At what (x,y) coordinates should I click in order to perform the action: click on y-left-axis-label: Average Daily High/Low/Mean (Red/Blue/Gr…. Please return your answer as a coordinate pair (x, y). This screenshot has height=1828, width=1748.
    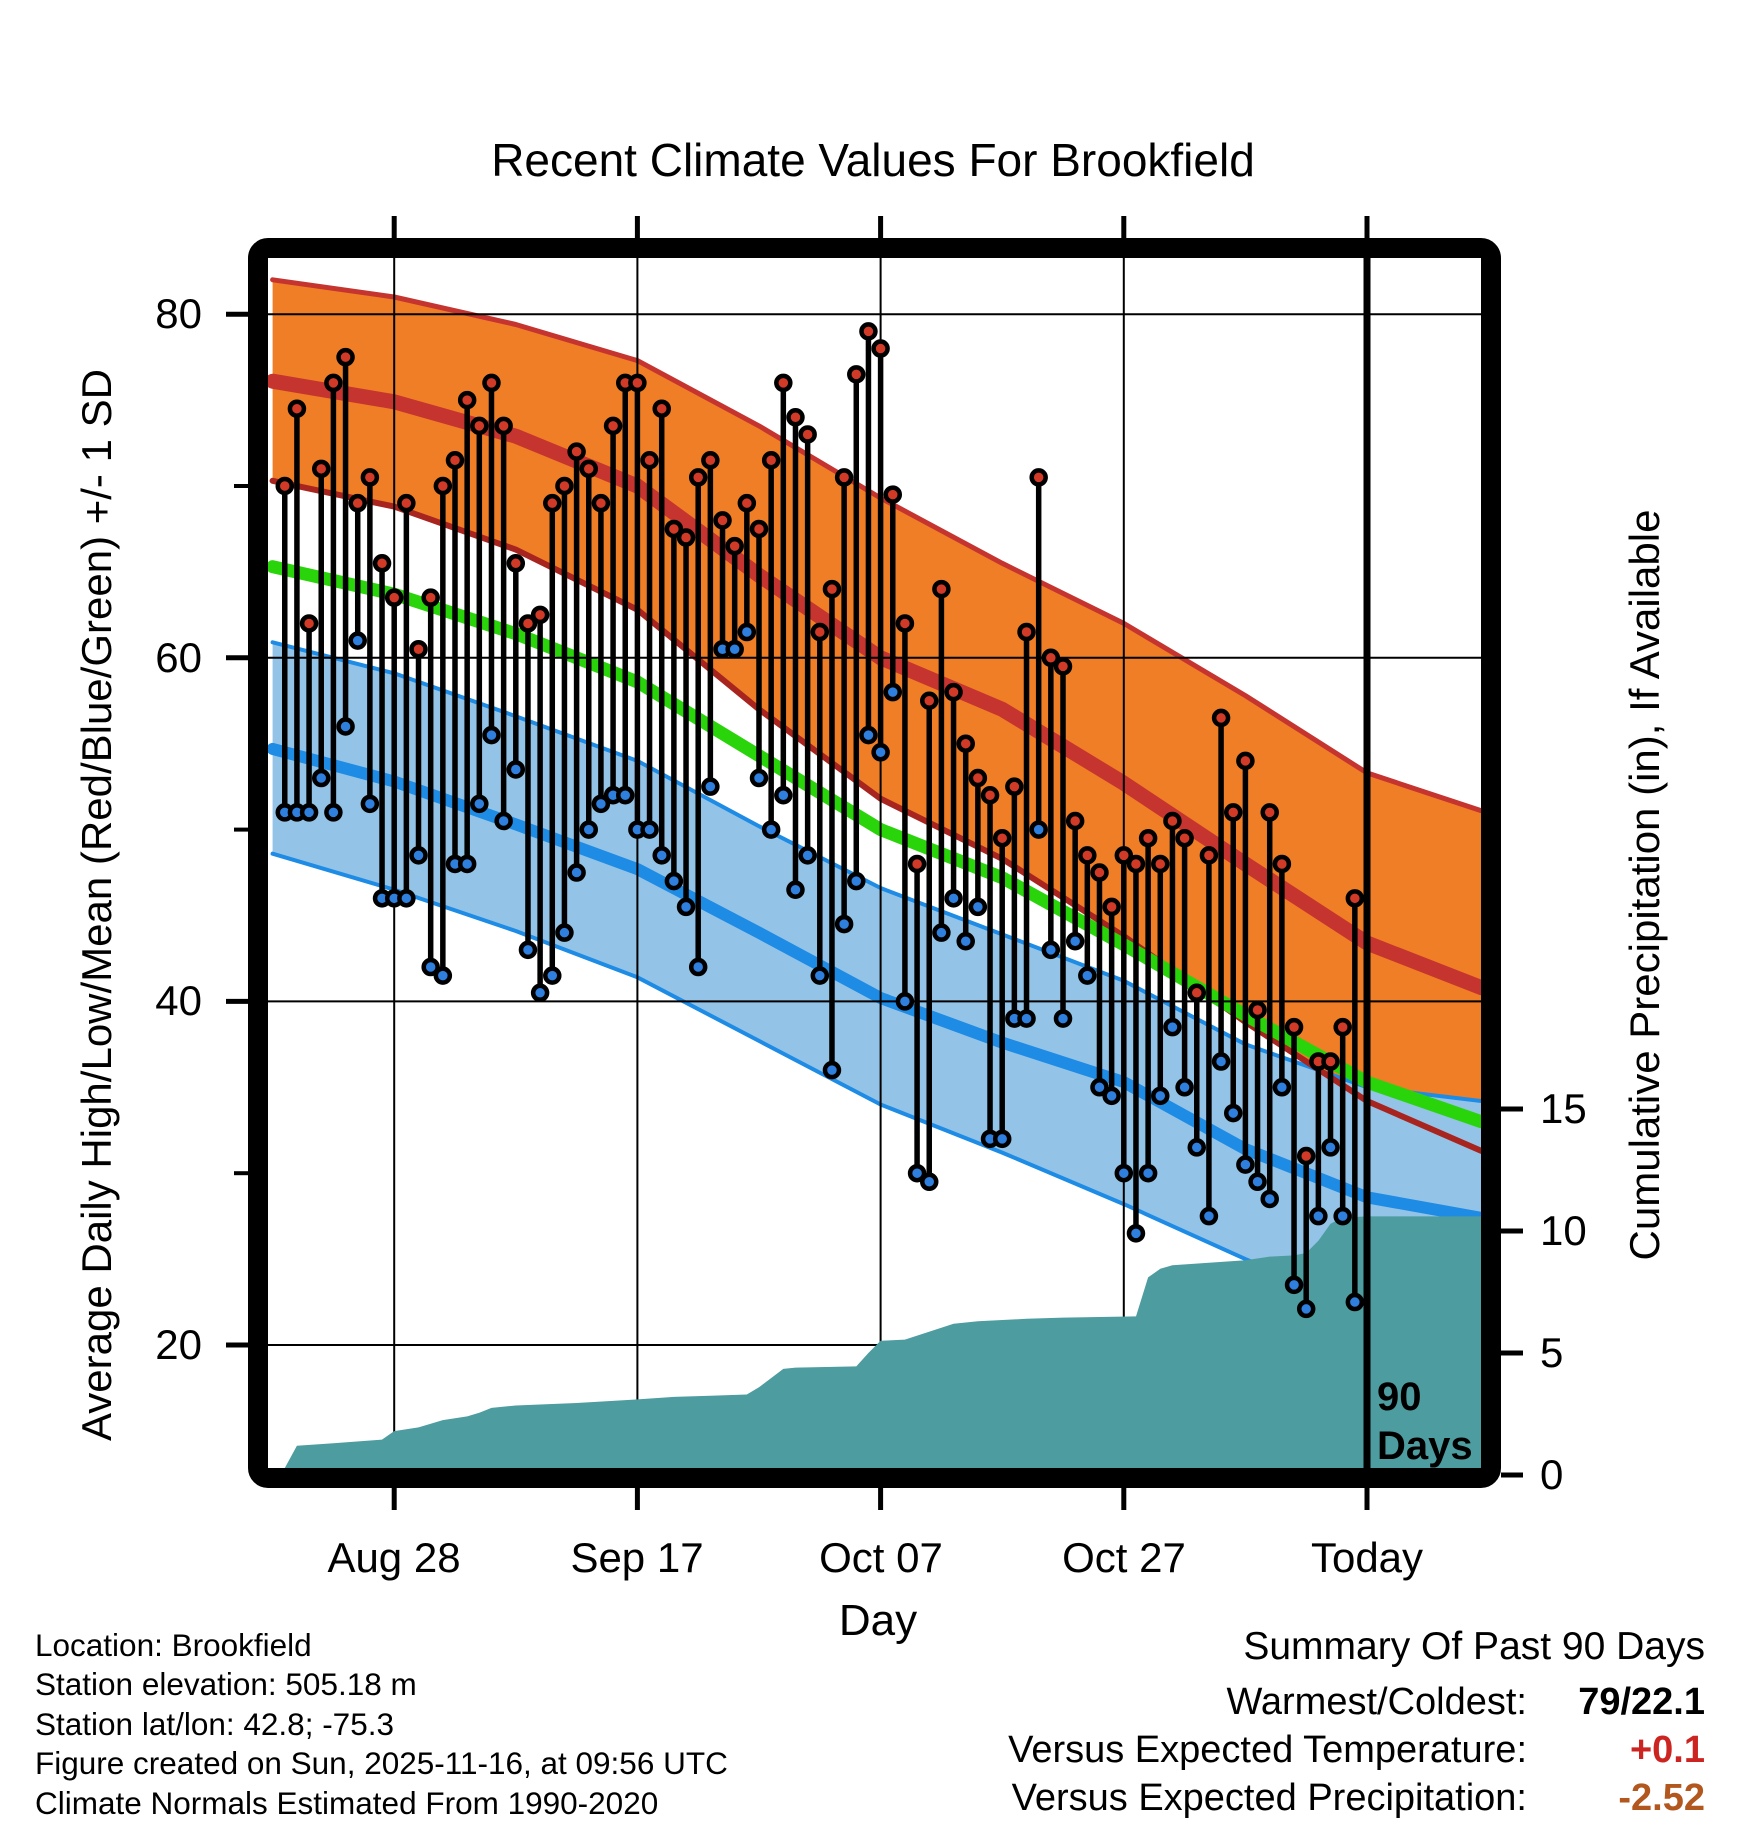
    Looking at the image, I should click on (96, 905).